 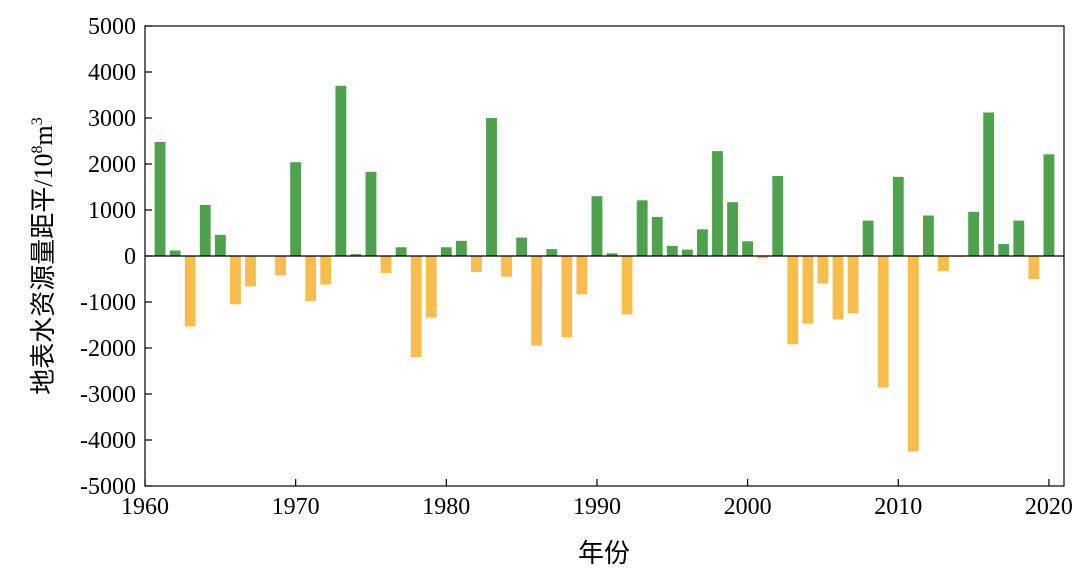 I want to click on bar-2005, so click(x=823, y=270).